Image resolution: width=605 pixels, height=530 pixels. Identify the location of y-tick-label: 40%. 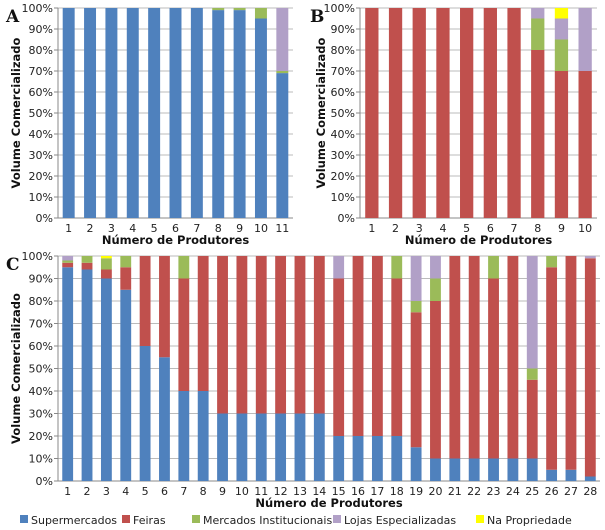
(343, 134).